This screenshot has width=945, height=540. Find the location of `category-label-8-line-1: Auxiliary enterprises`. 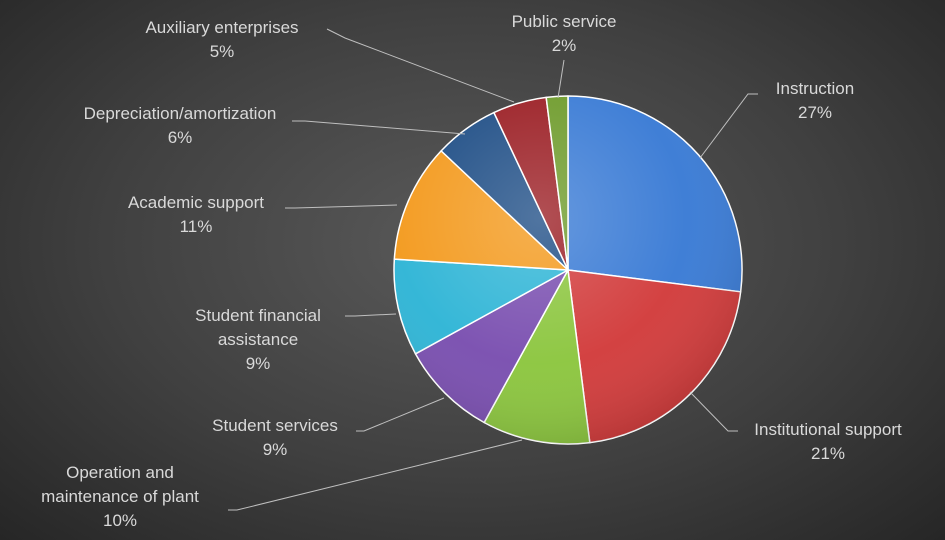

category-label-8-line-1: Auxiliary enterprises is located at coordinates (221, 27).